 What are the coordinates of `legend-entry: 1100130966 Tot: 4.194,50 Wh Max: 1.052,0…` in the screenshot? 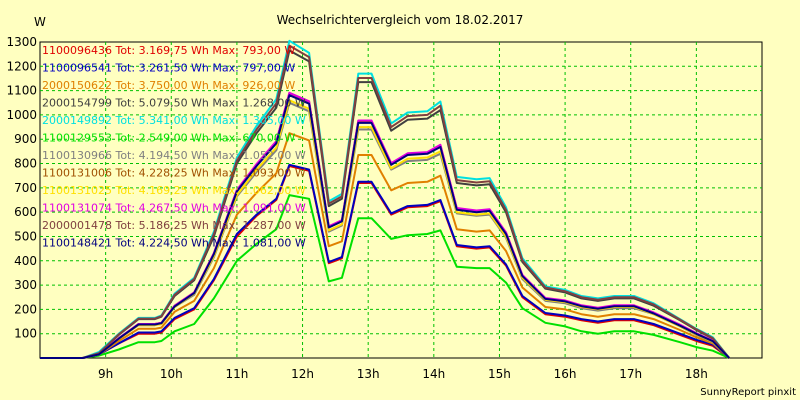 It's located at (174, 155).